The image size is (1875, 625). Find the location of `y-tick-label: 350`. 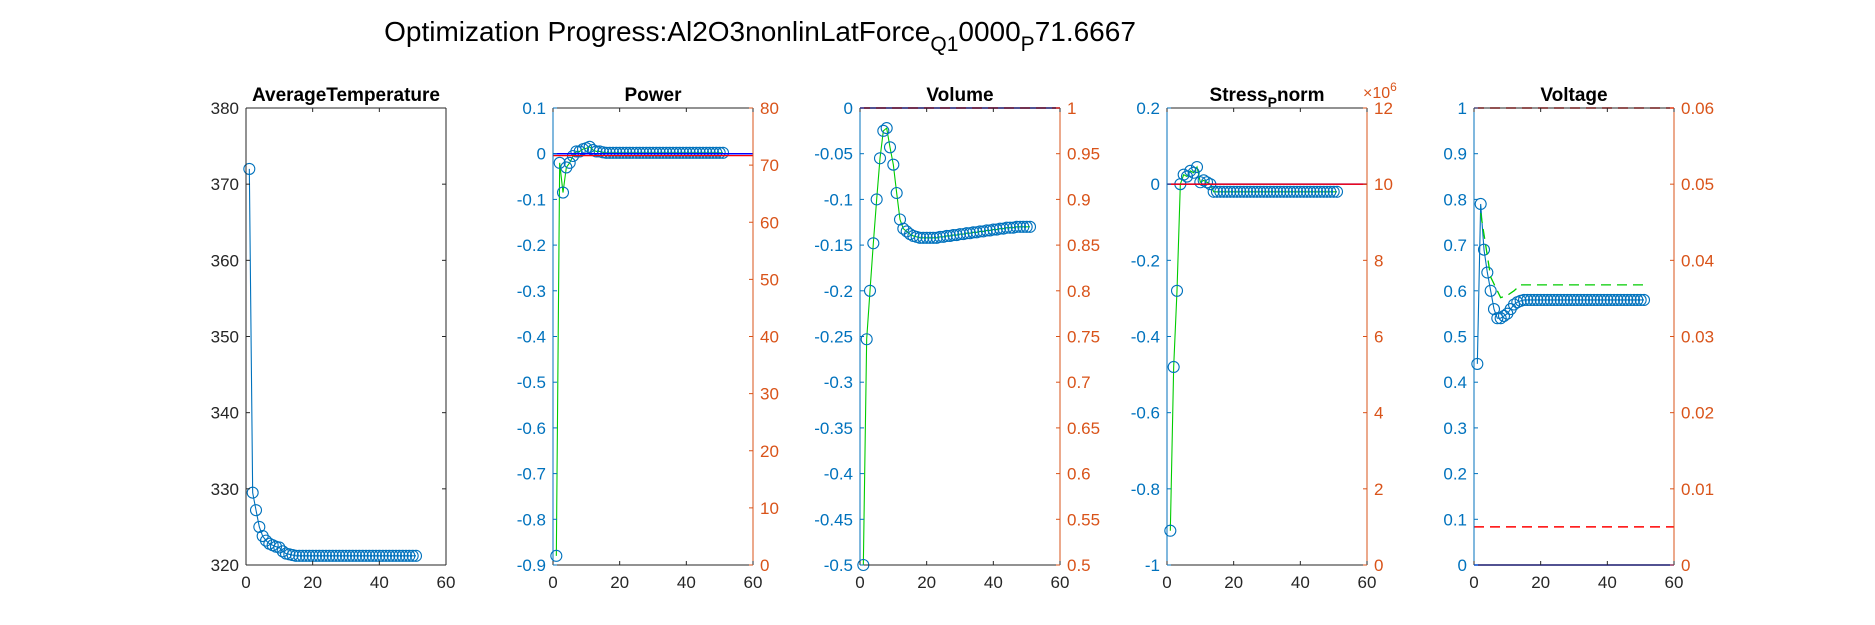

y-tick-label: 350 is located at coordinates (225, 337).